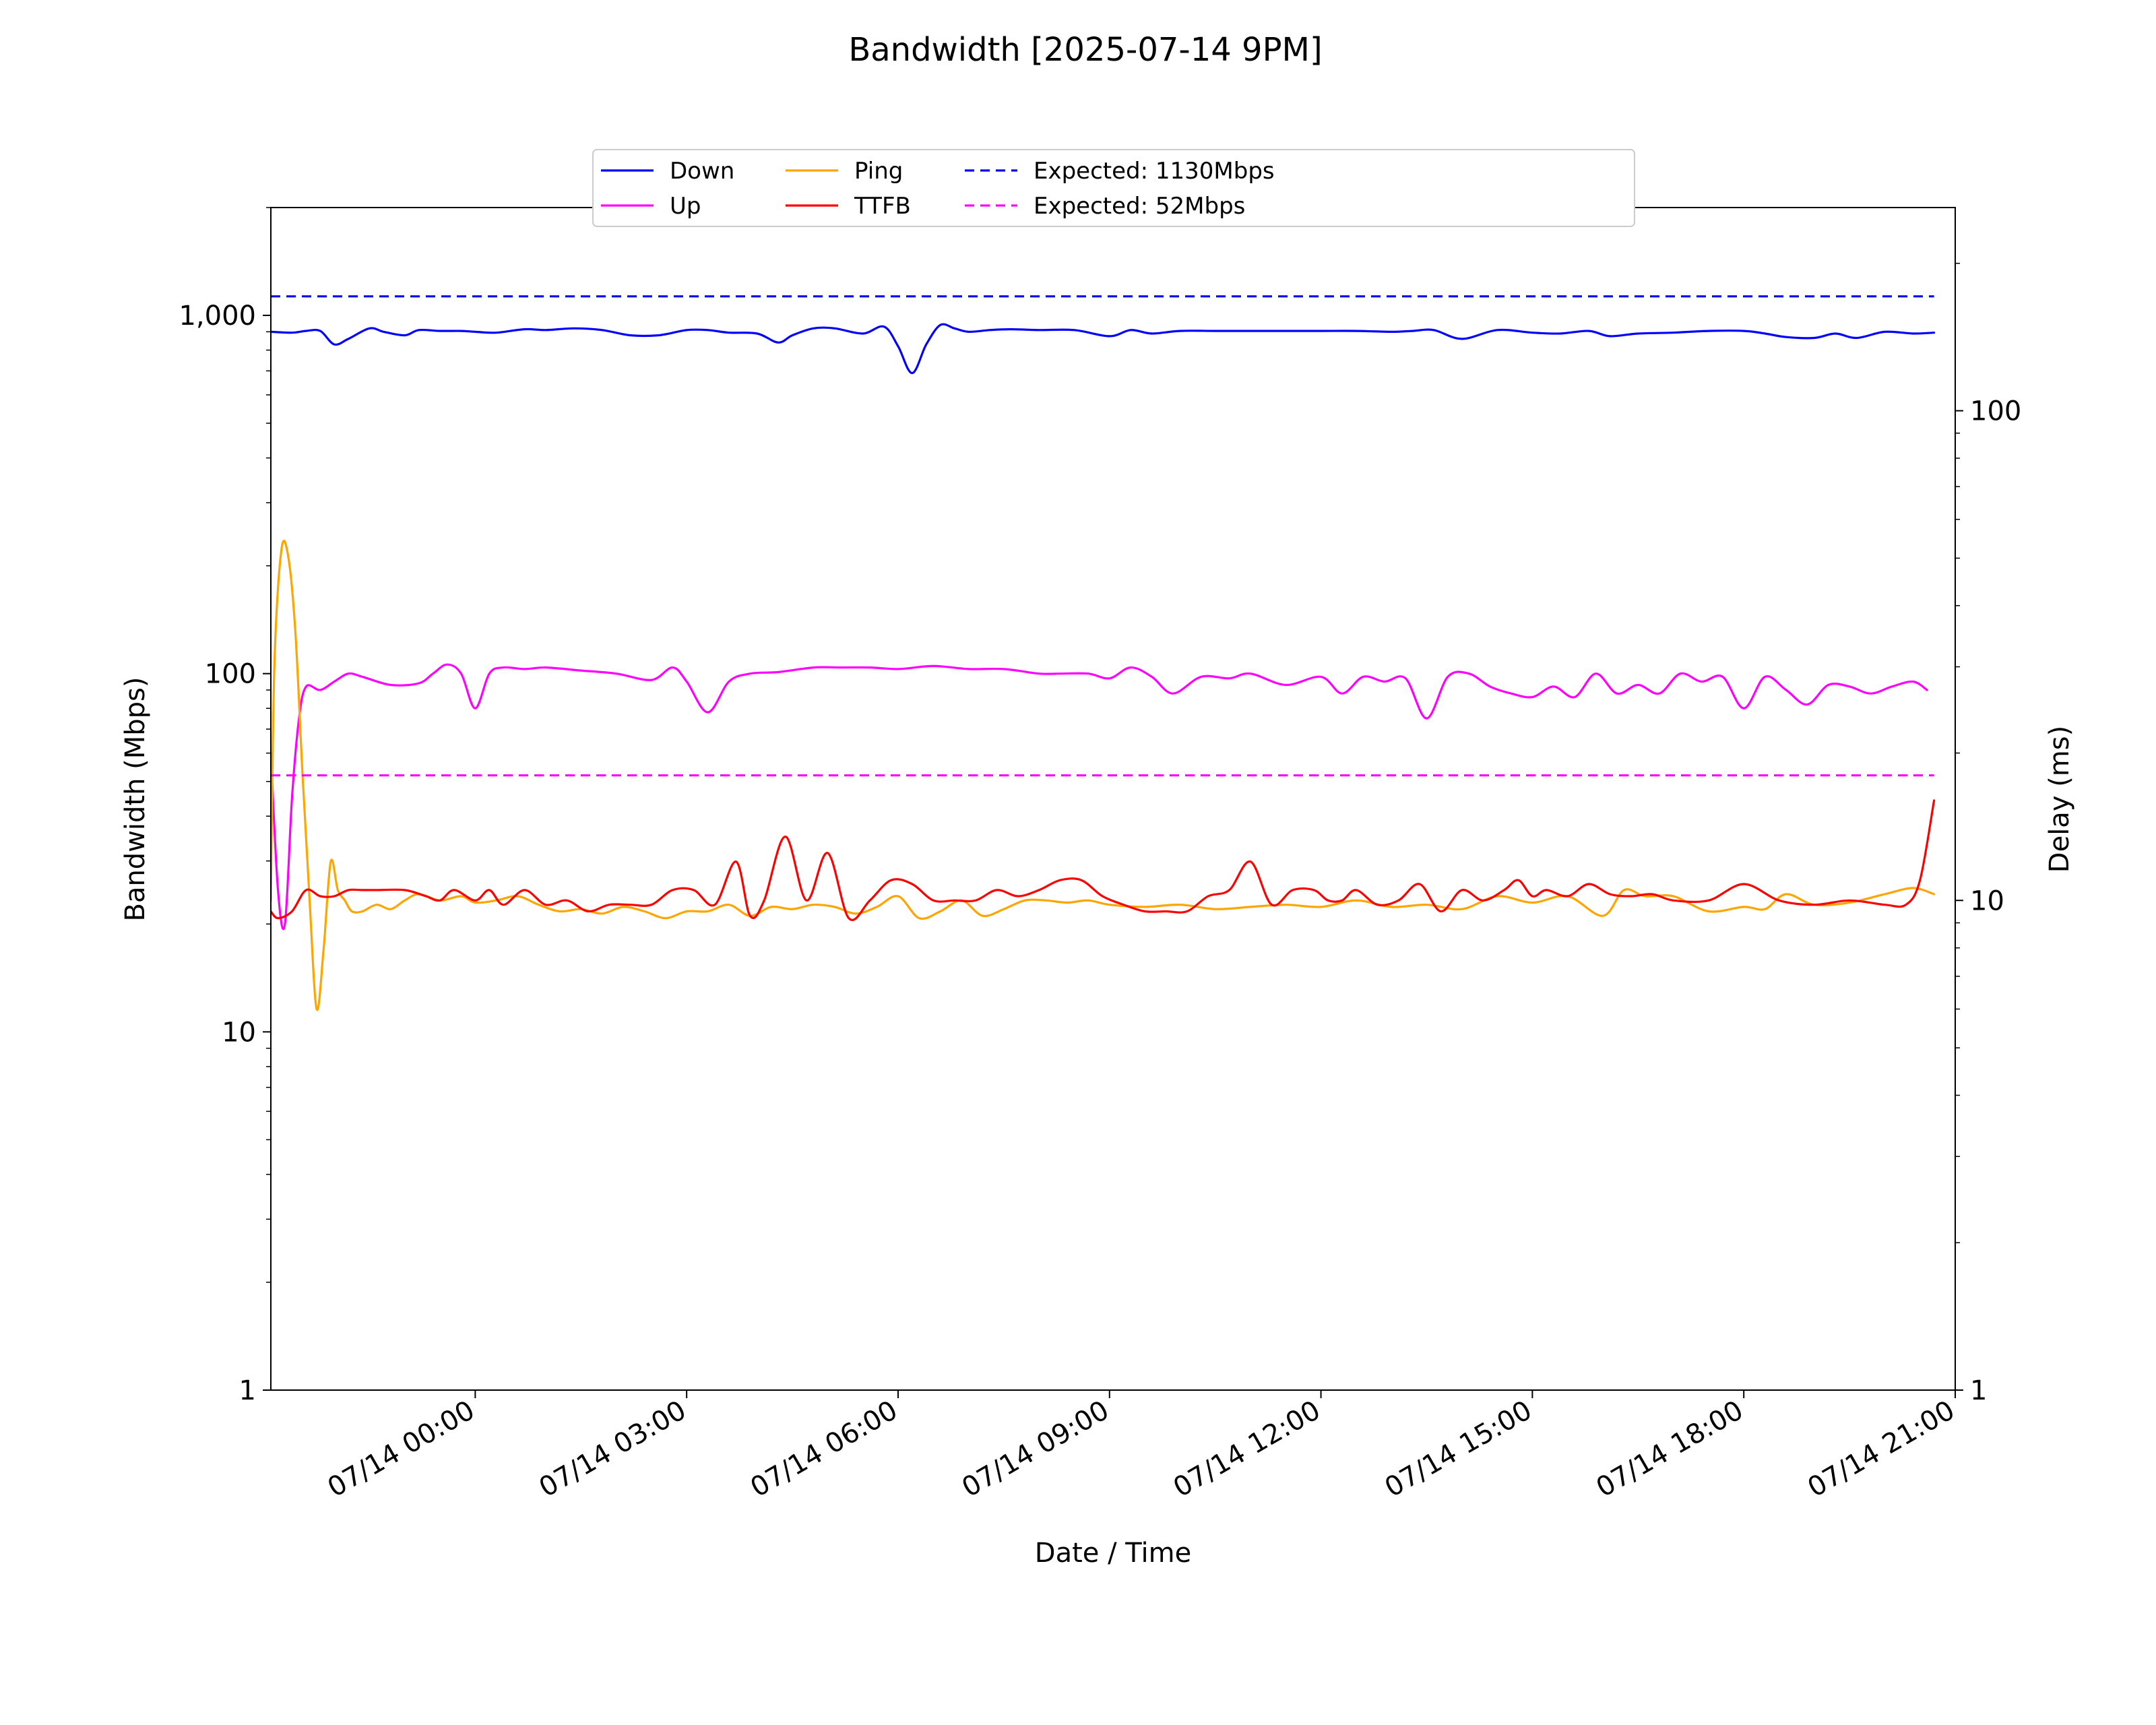  Describe the element at coordinates (1139, 207) in the screenshot. I see `legend-label-expected-52mbps: Expected: 52Mbps` at that location.